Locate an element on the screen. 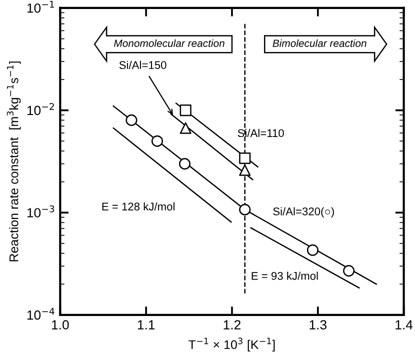 Image resolution: width=415 pixels, height=362 pixels. annotation: Bimolecular reaction is located at coordinates (319, 43).